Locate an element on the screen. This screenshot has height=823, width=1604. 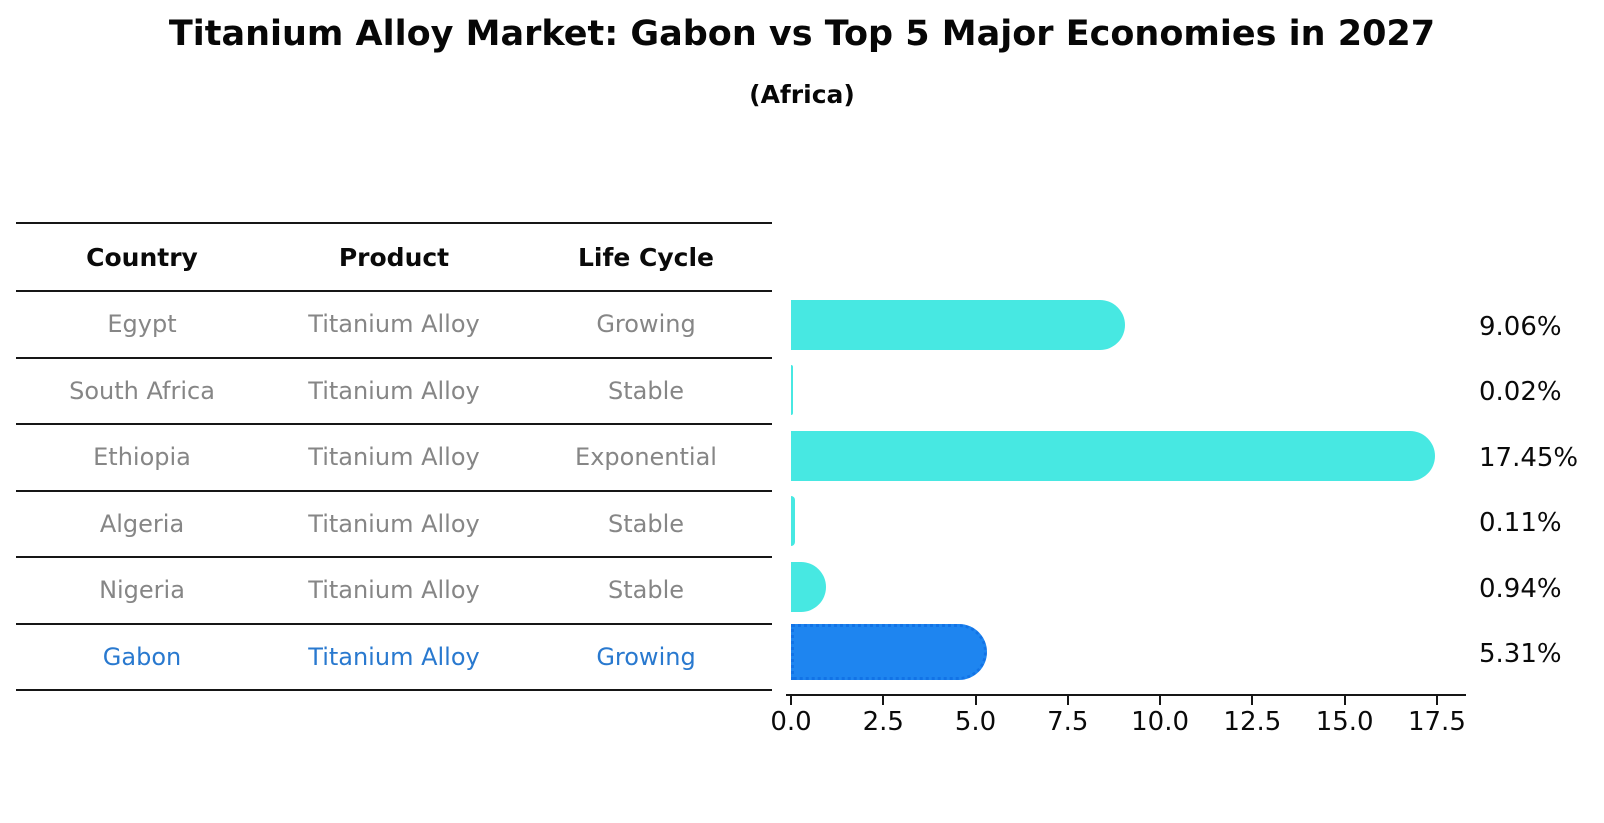
table-row: Ethiopia Titanium Alloy Exponential is located at coordinates (394, 458).